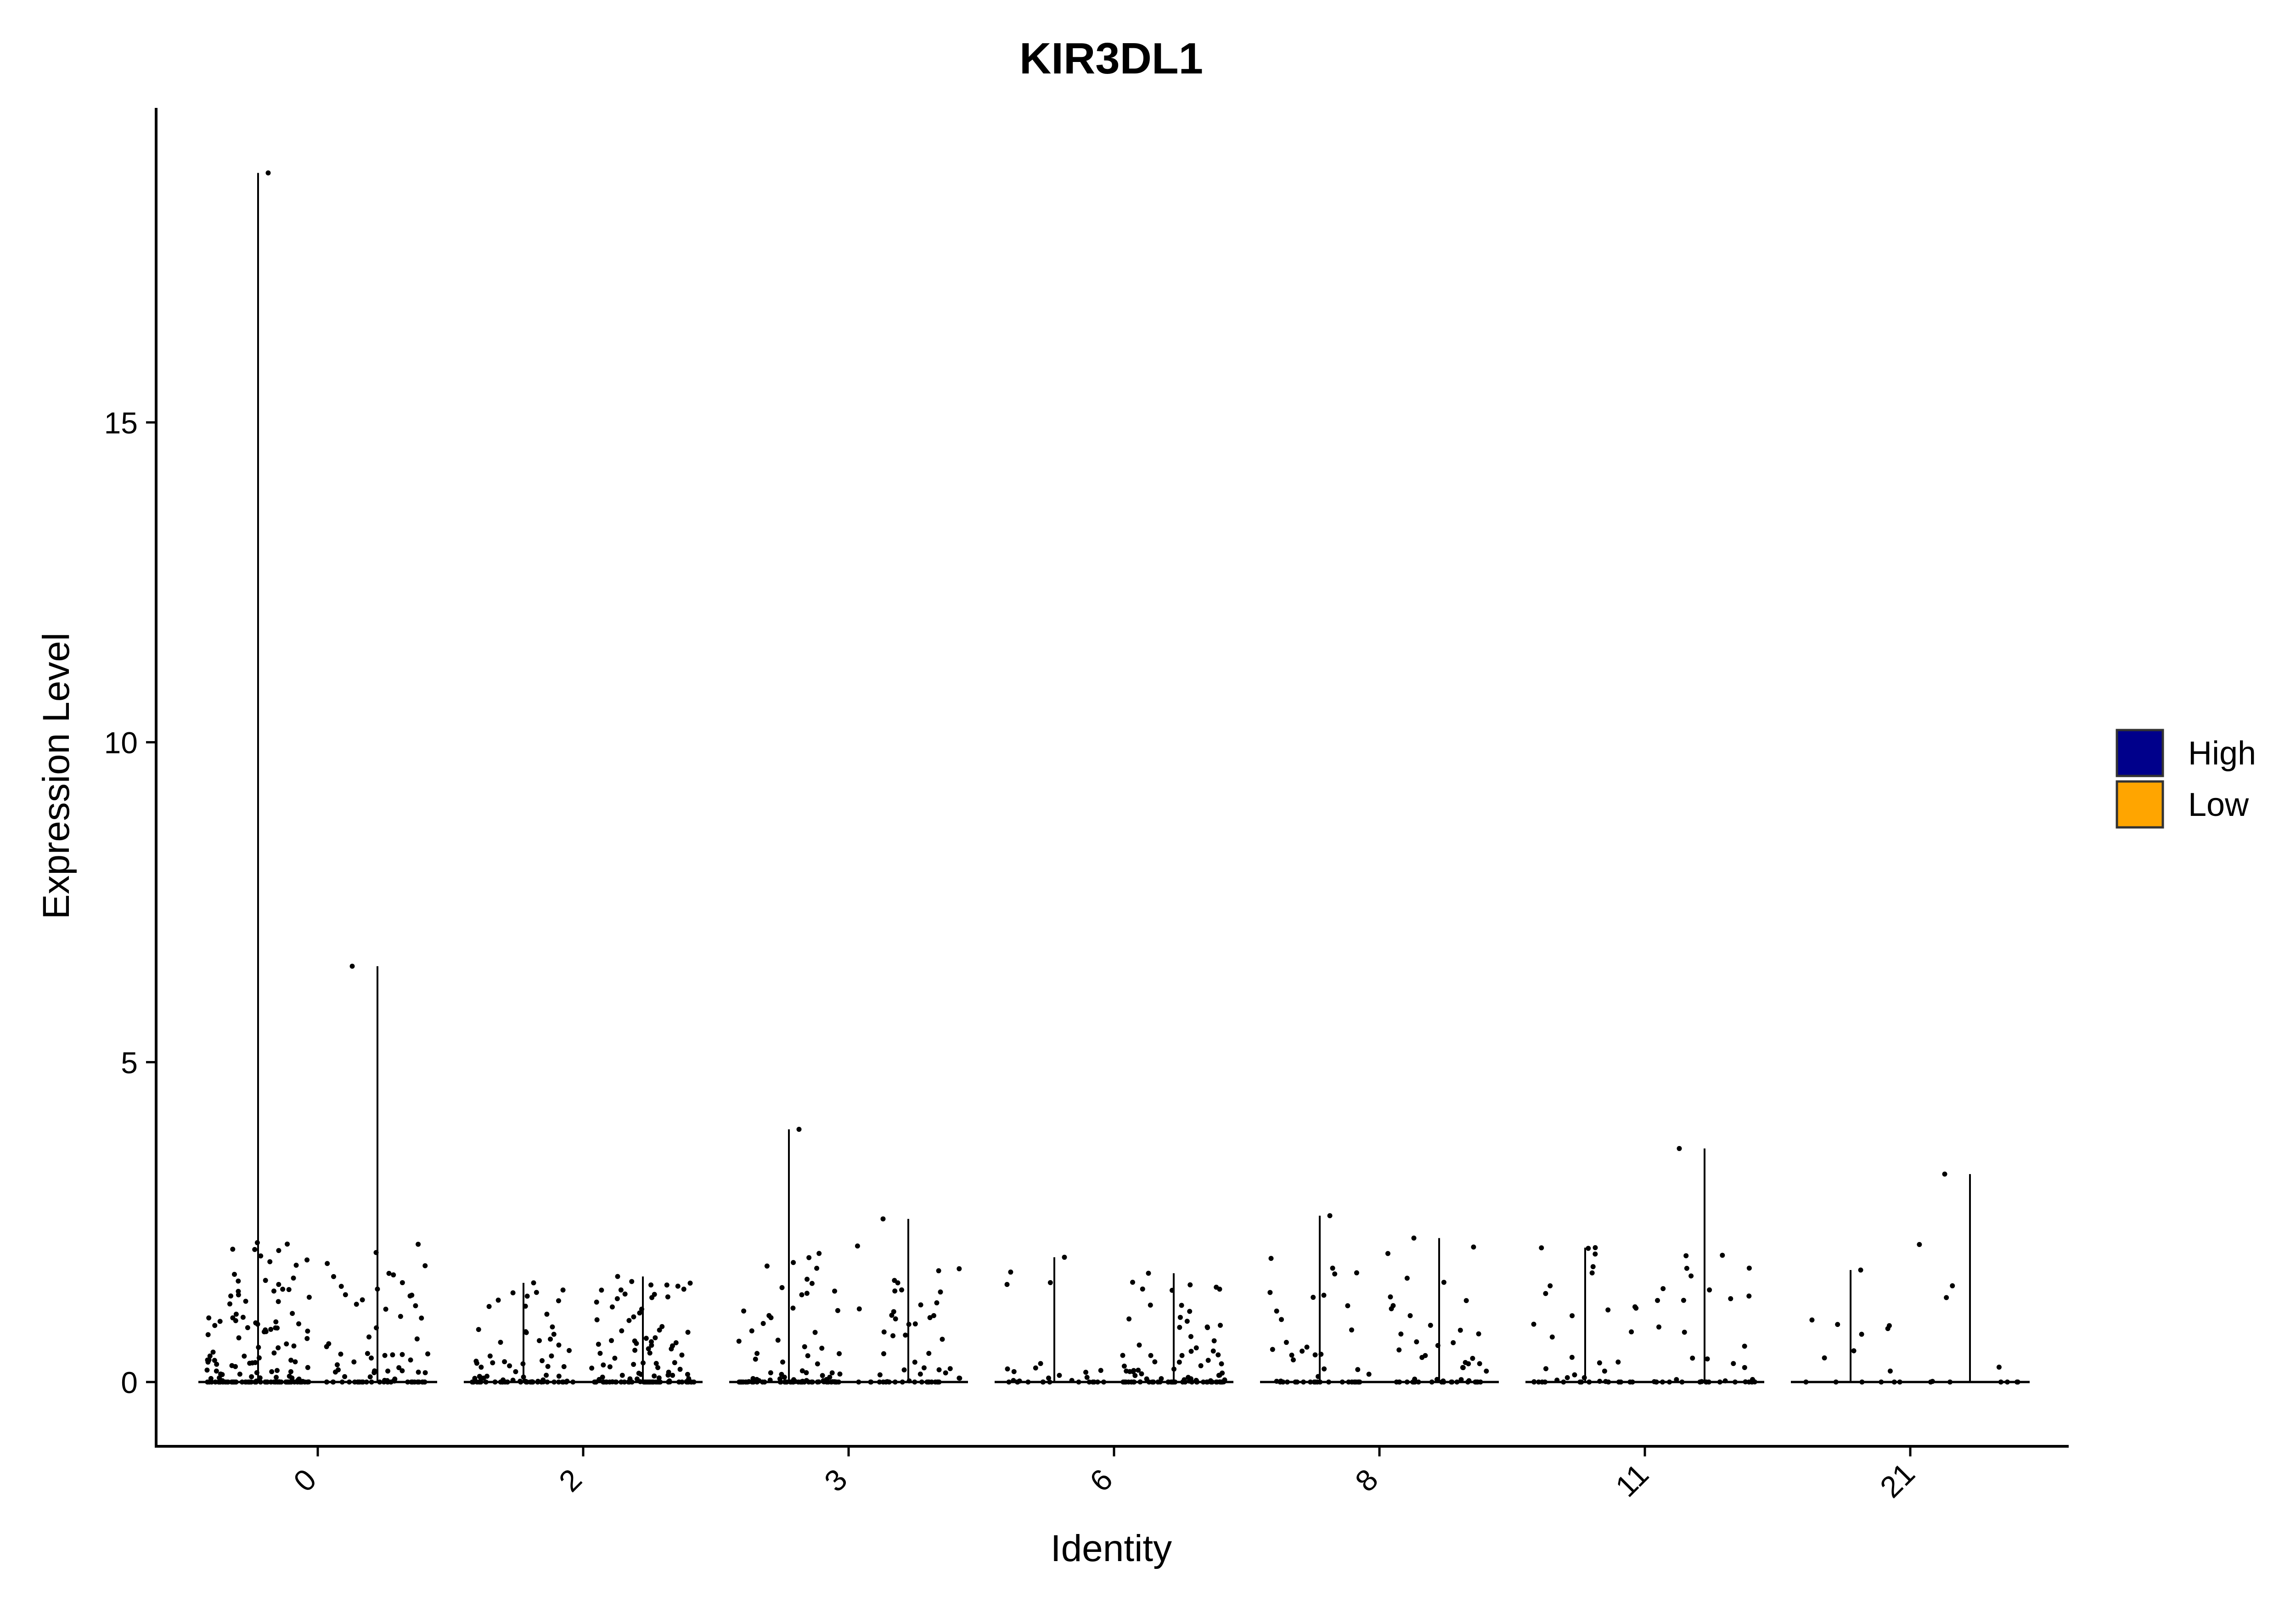 The width and height of the screenshot is (2296, 1607). Describe the element at coordinates (1632, 1480) in the screenshot. I see `x-tick-label: 11` at that location.